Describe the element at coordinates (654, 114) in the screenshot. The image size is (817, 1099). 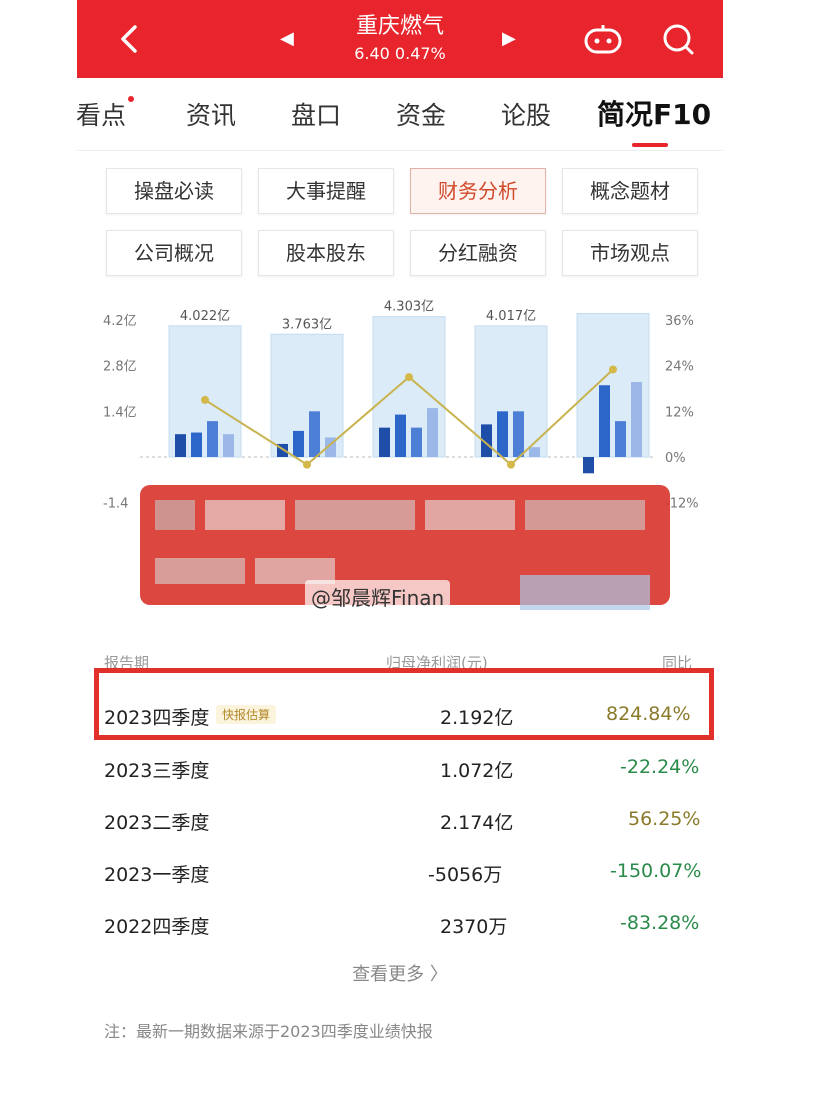
I see `tab-f10: 简况F10` at that location.